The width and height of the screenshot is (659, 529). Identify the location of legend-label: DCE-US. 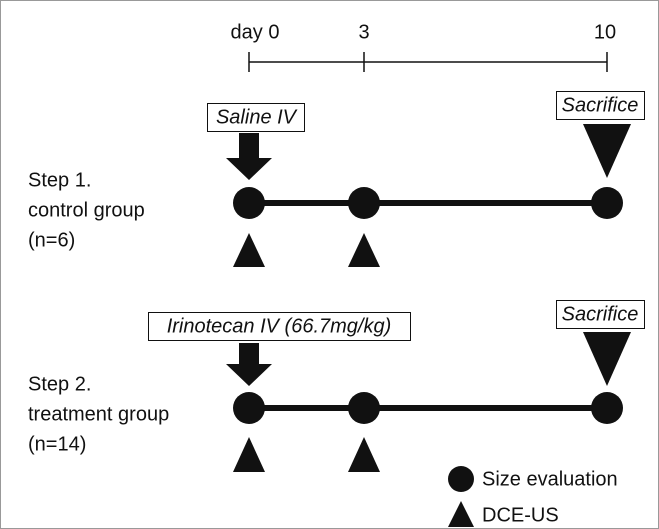
(520, 515).